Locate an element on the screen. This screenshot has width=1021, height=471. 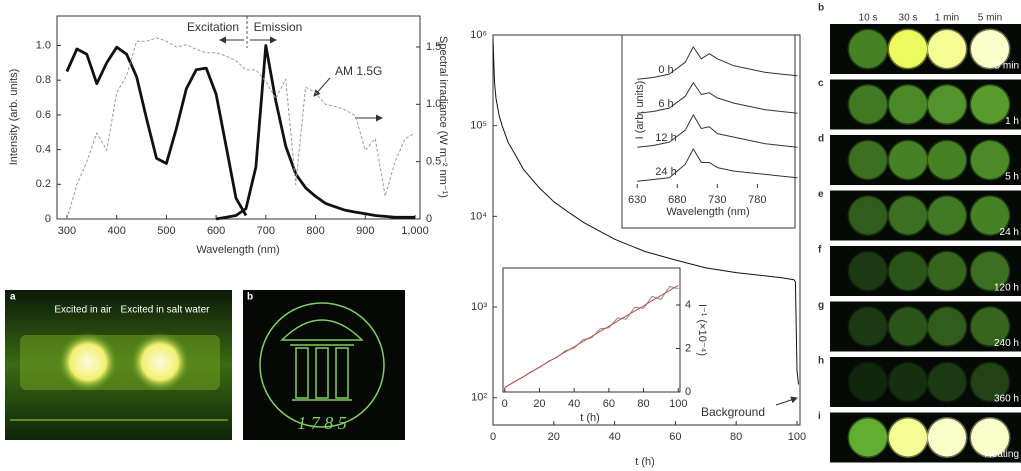
caption: Excited in air is located at coordinates (83, 310).